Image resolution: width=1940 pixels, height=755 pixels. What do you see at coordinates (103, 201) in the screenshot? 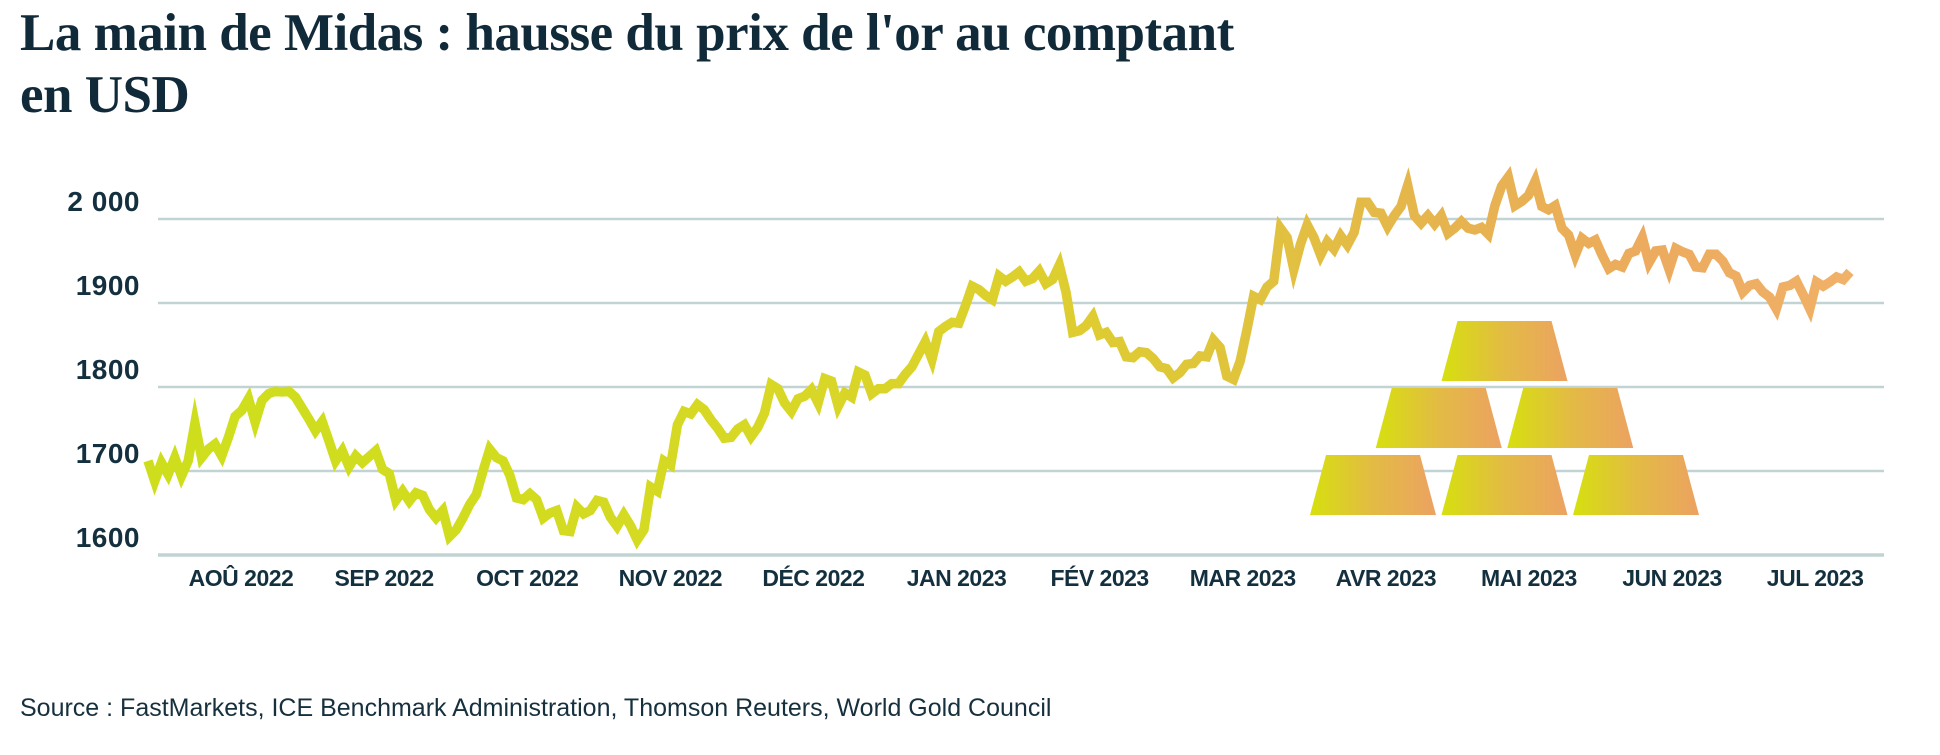
I see `y-axis-label: 2 000` at bounding box center [103, 201].